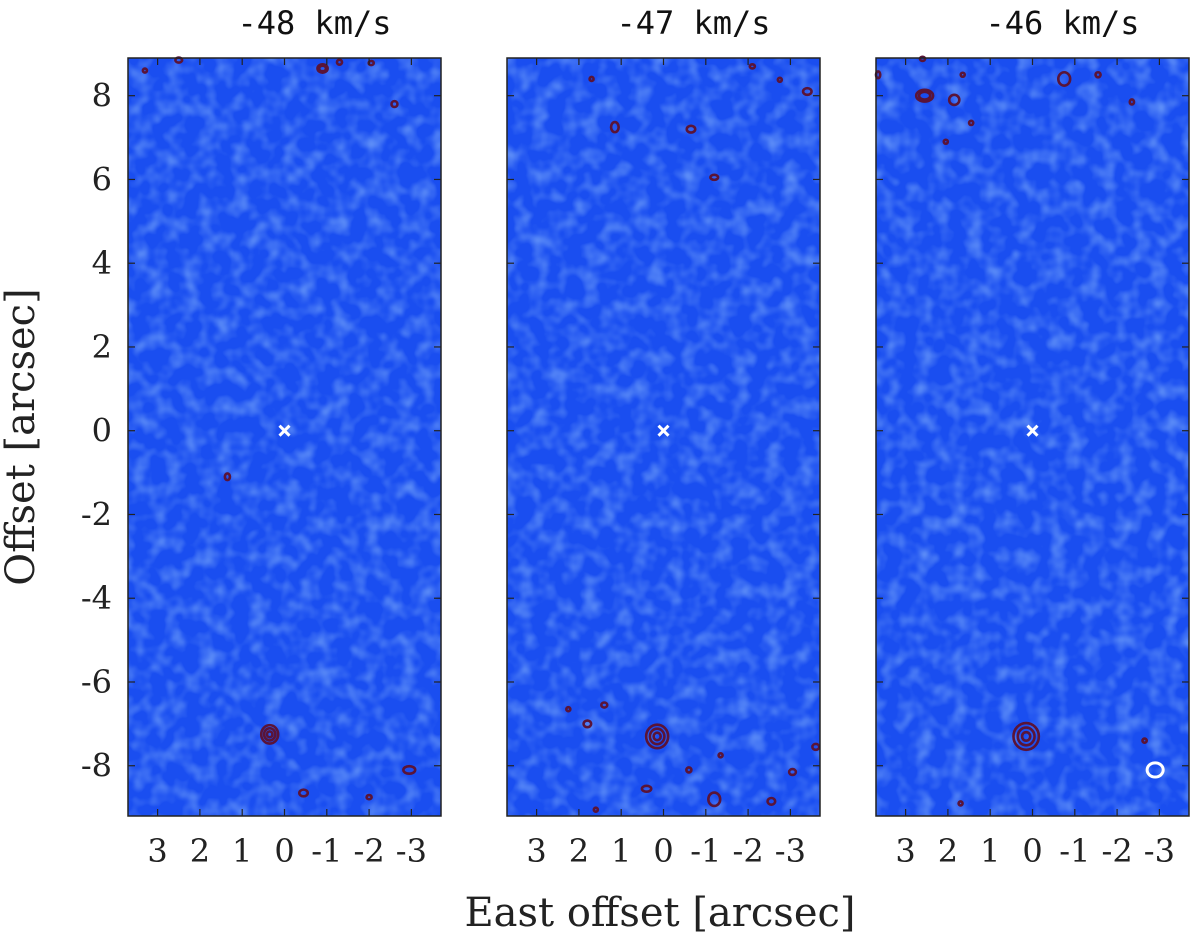 This screenshot has height=948, width=1200. Describe the element at coordinates (96, 682) in the screenshot. I see `y-tick-label: -6` at that location.